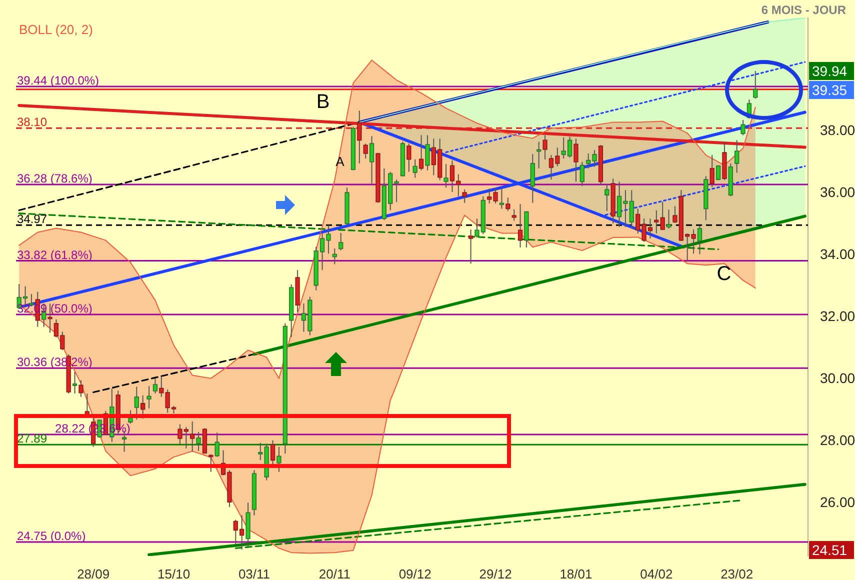 This screenshot has height=580, width=855. Describe the element at coordinates (837, 502) in the screenshot. I see `y-tick-label: 26.00` at that location.